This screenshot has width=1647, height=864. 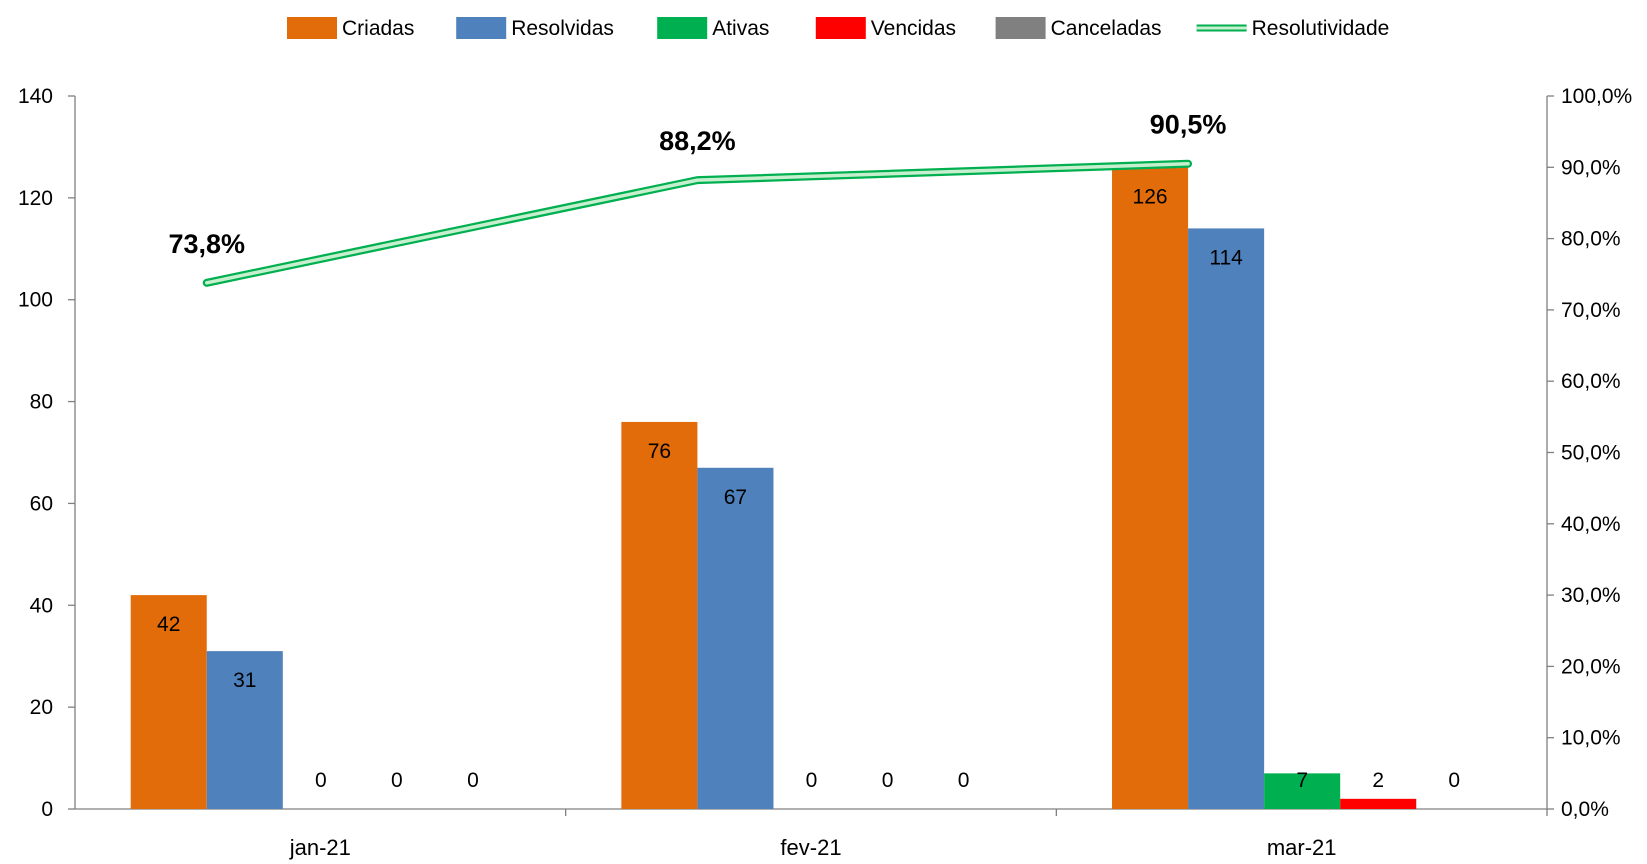 I want to click on y2-tick-label: 100,0%, so click(x=1596, y=96).